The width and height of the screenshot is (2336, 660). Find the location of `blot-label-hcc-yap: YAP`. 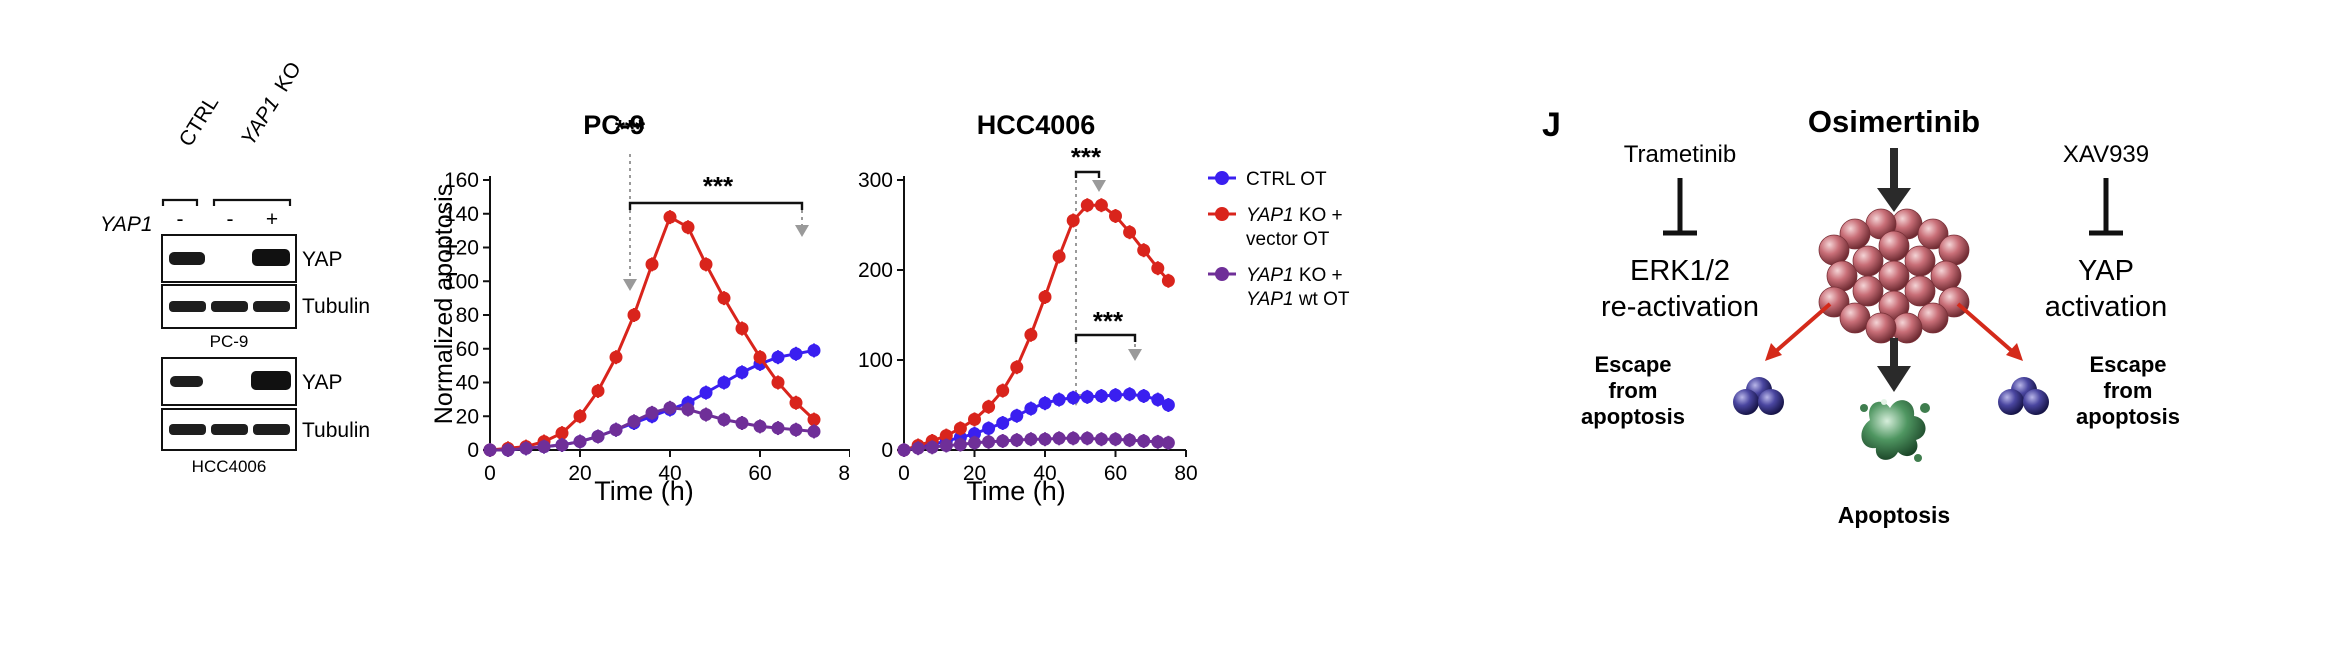

blot-label-hcc-yap: YAP is located at coordinates (322, 382).